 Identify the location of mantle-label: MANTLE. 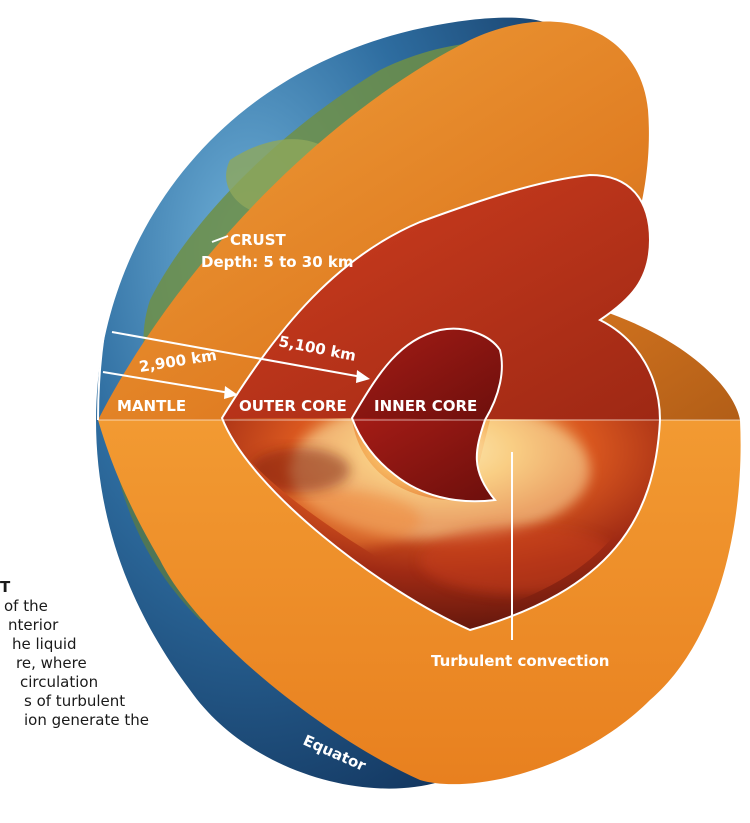
(151, 406).